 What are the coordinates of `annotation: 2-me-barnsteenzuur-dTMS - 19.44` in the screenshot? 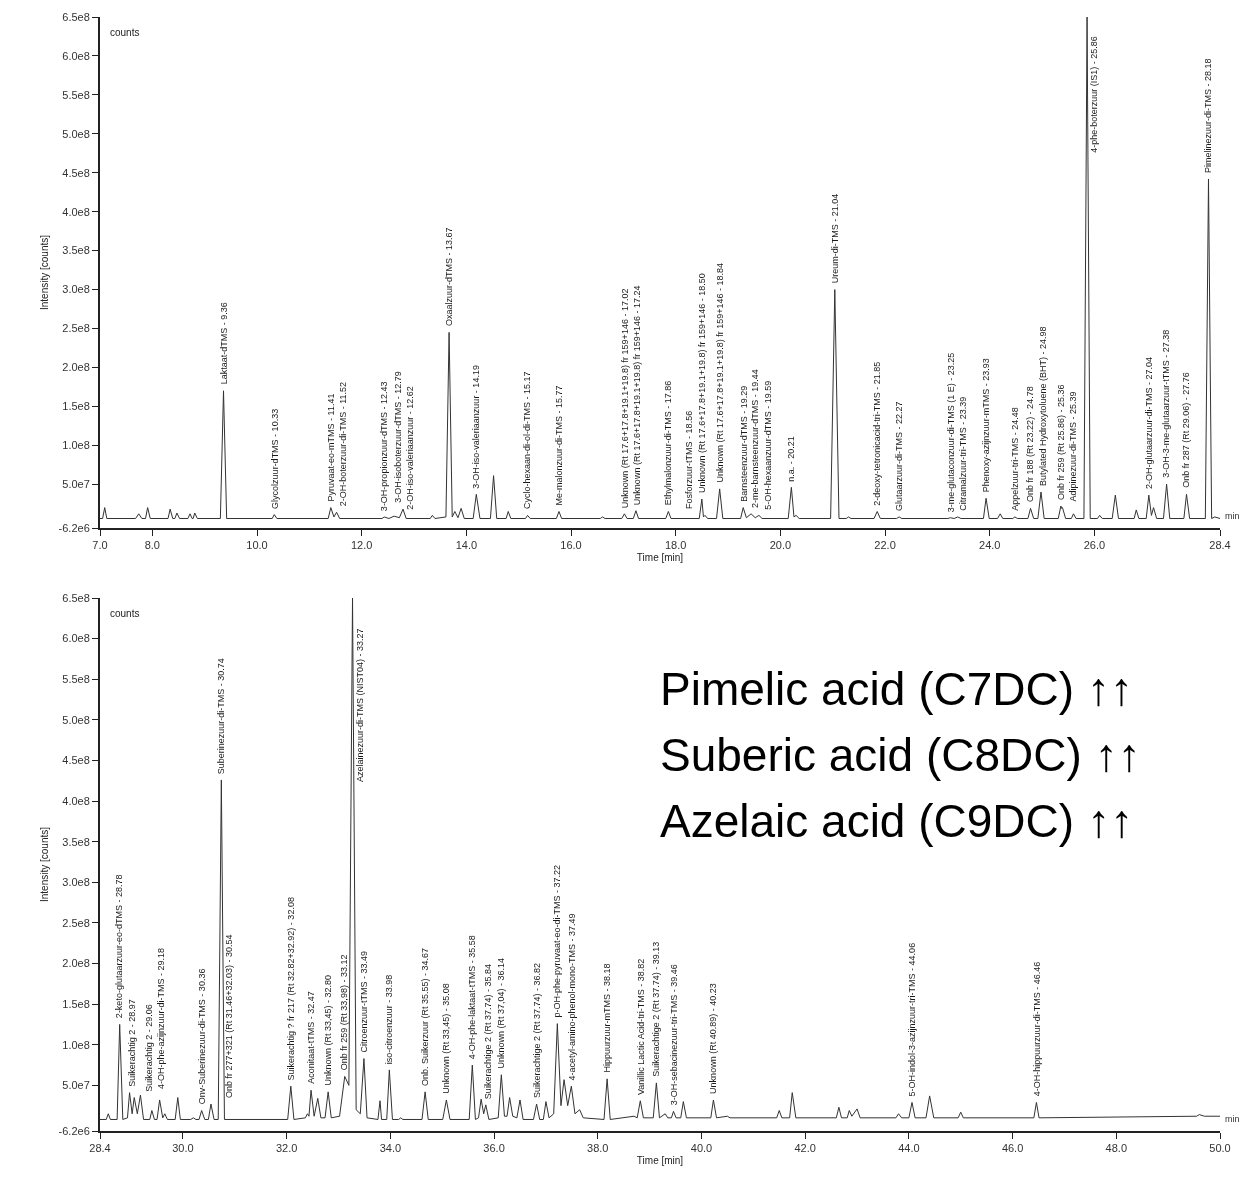 It's located at (755, 438).